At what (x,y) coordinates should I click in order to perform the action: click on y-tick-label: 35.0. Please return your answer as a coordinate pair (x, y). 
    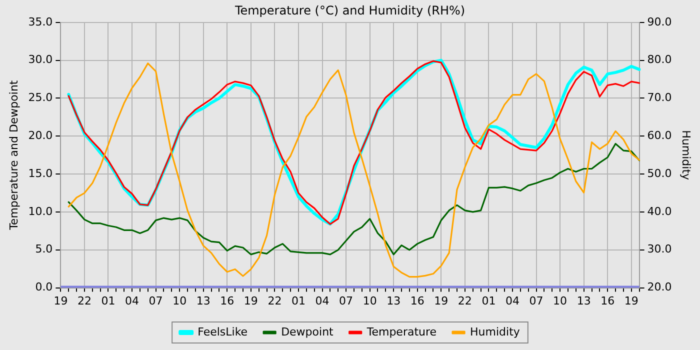
    Looking at the image, I should click on (40, 21).